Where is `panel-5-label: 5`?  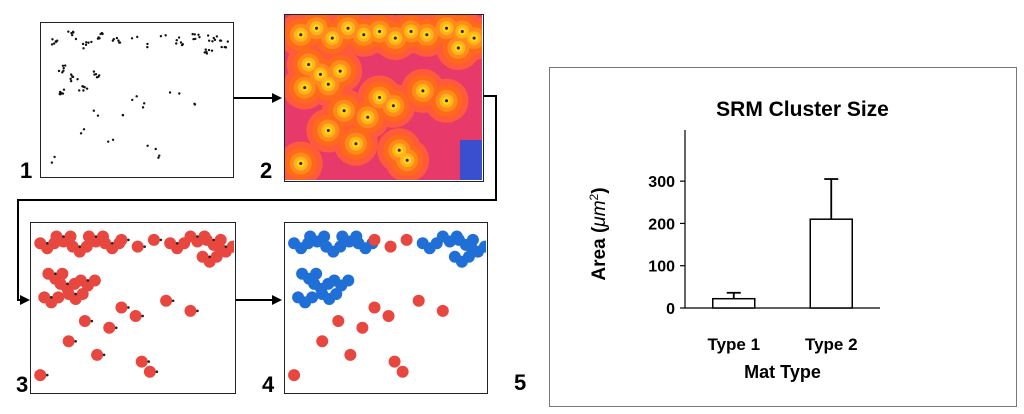
panel-5-label: 5 is located at coordinates (520, 382).